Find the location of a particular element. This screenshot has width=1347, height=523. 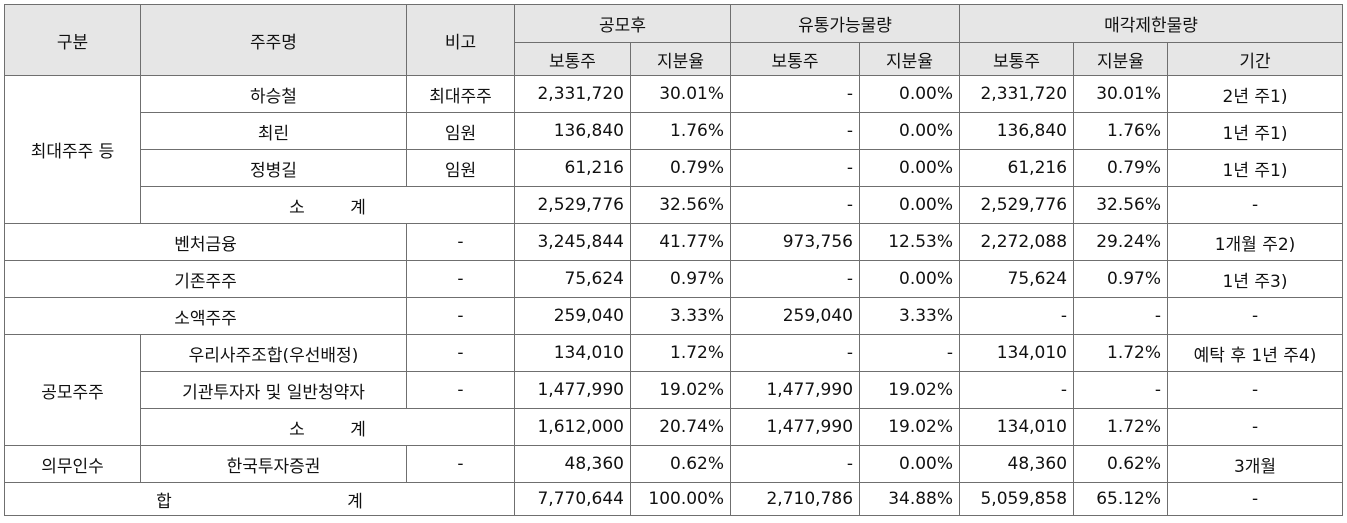

shareholder-name: 한국투자증권 is located at coordinates (273, 464).